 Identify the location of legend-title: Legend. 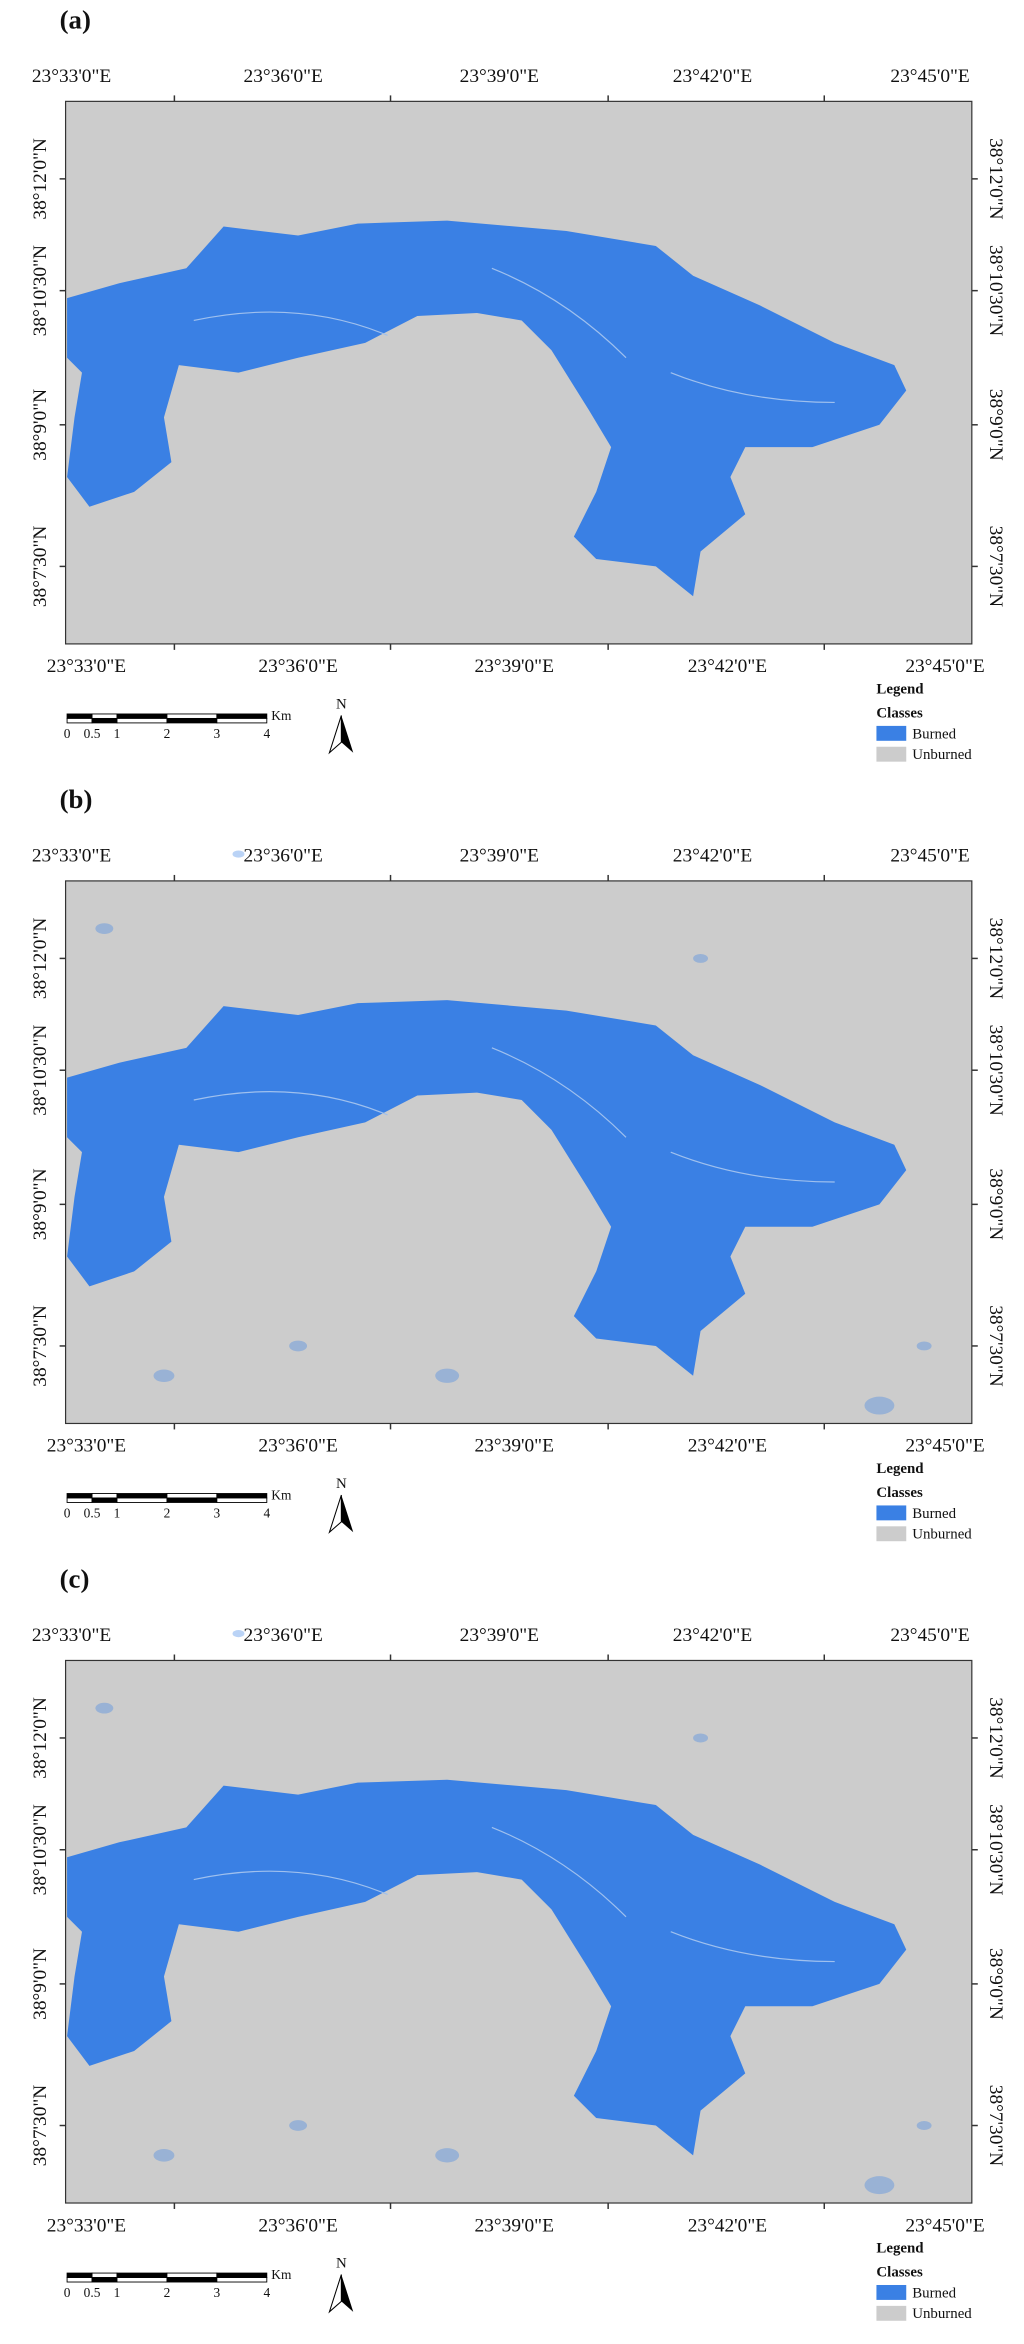
(900, 2249).